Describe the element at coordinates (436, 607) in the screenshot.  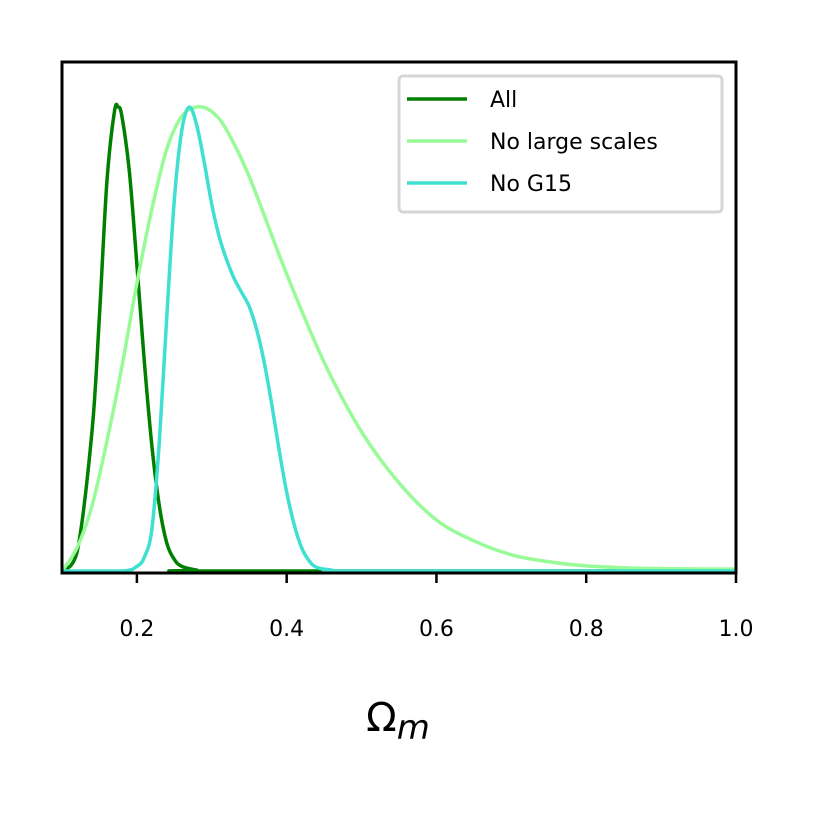
I see `x-axis-ticks: 0.2 0.4 0.6 0.8 1.0` at that location.